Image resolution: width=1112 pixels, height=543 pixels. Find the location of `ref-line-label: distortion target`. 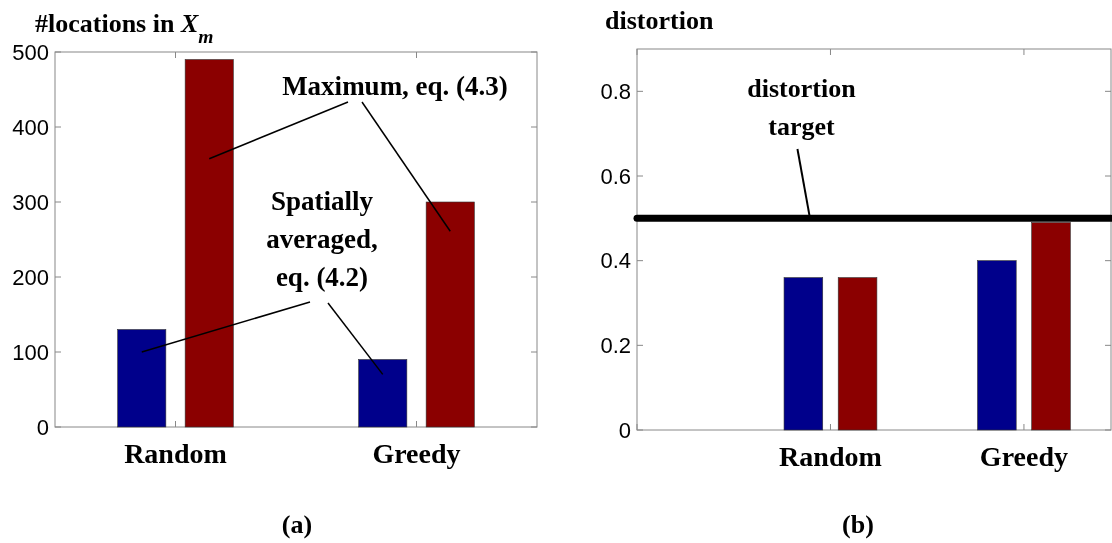

ref-line-label: distortion target is located at coordinates (802, 107).